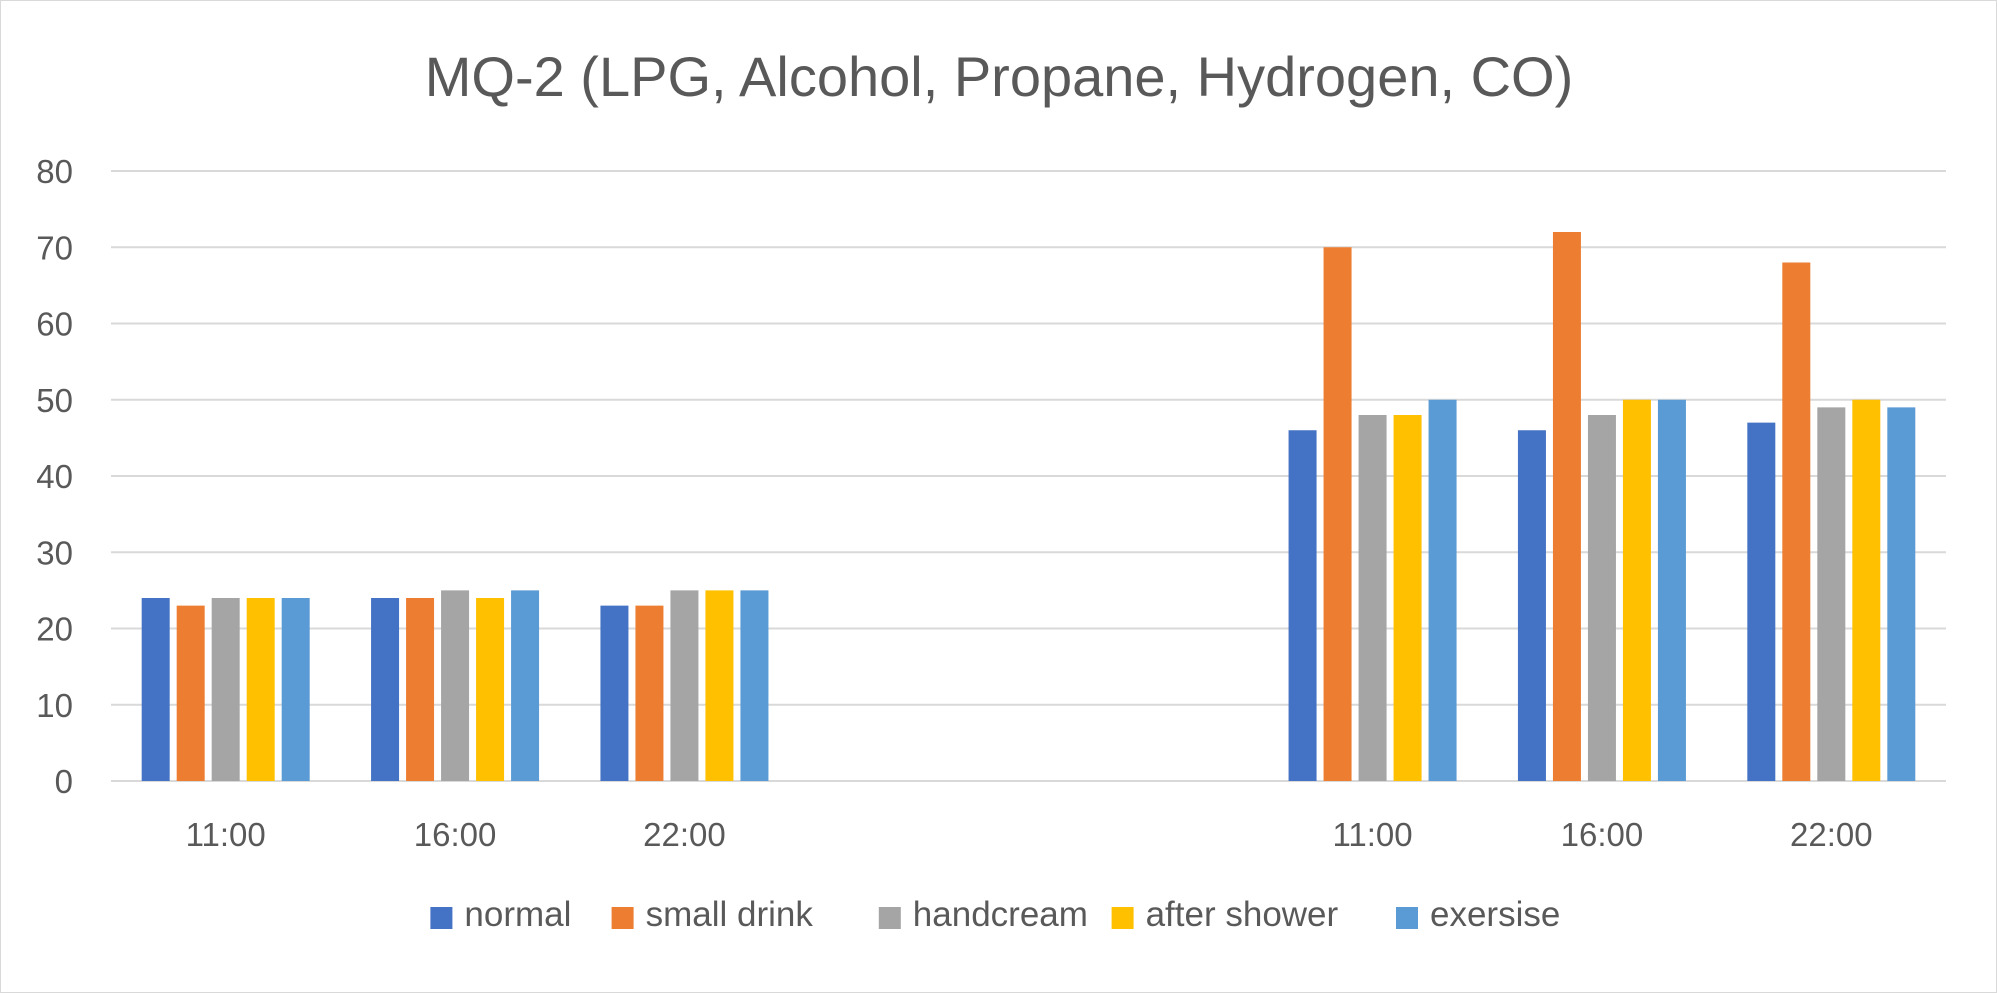 The width and height of the screenshot is (1997, 994). Describe the element at coordinates (1495, 914) in the screenshot. I see `legend-label: exersise` at that location.